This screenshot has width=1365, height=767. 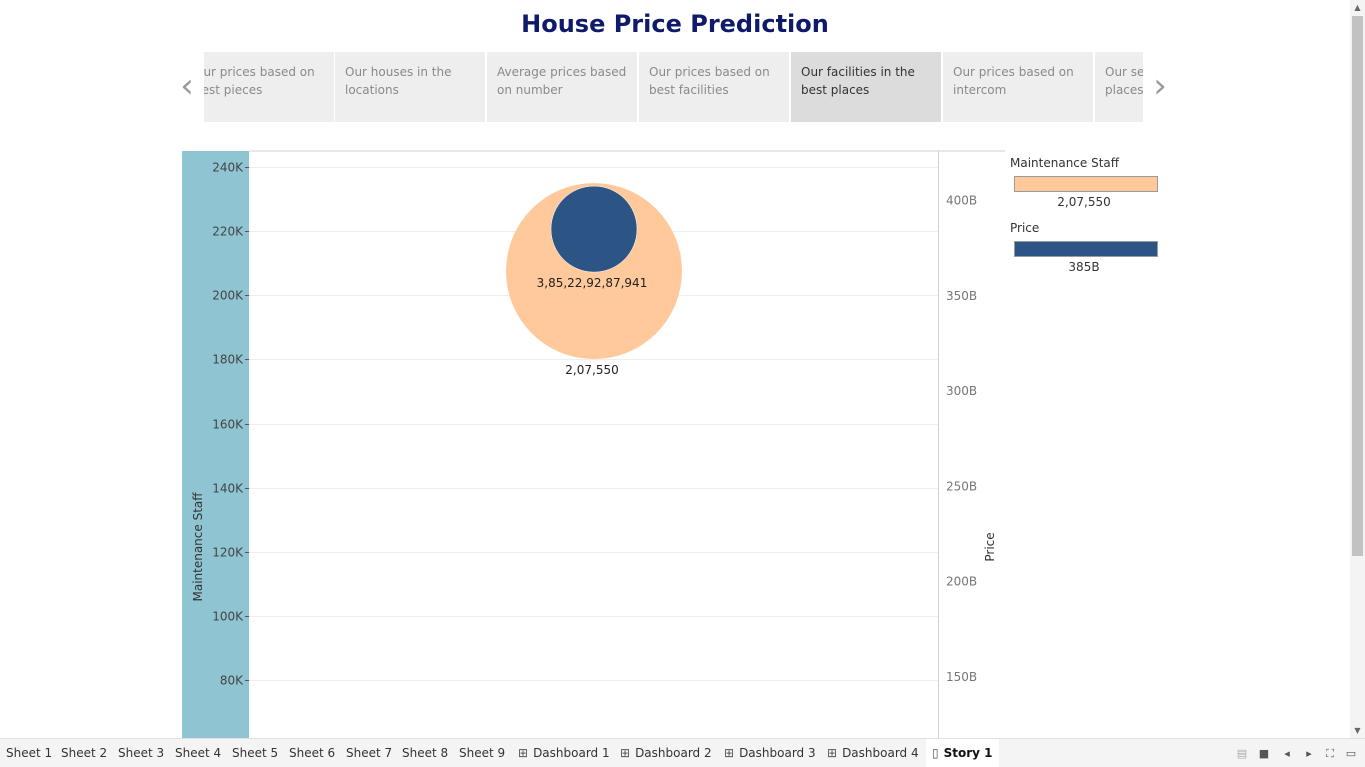 I want to click on story-point-4: Our prices based on best facilities, so click(x=714, y=87).